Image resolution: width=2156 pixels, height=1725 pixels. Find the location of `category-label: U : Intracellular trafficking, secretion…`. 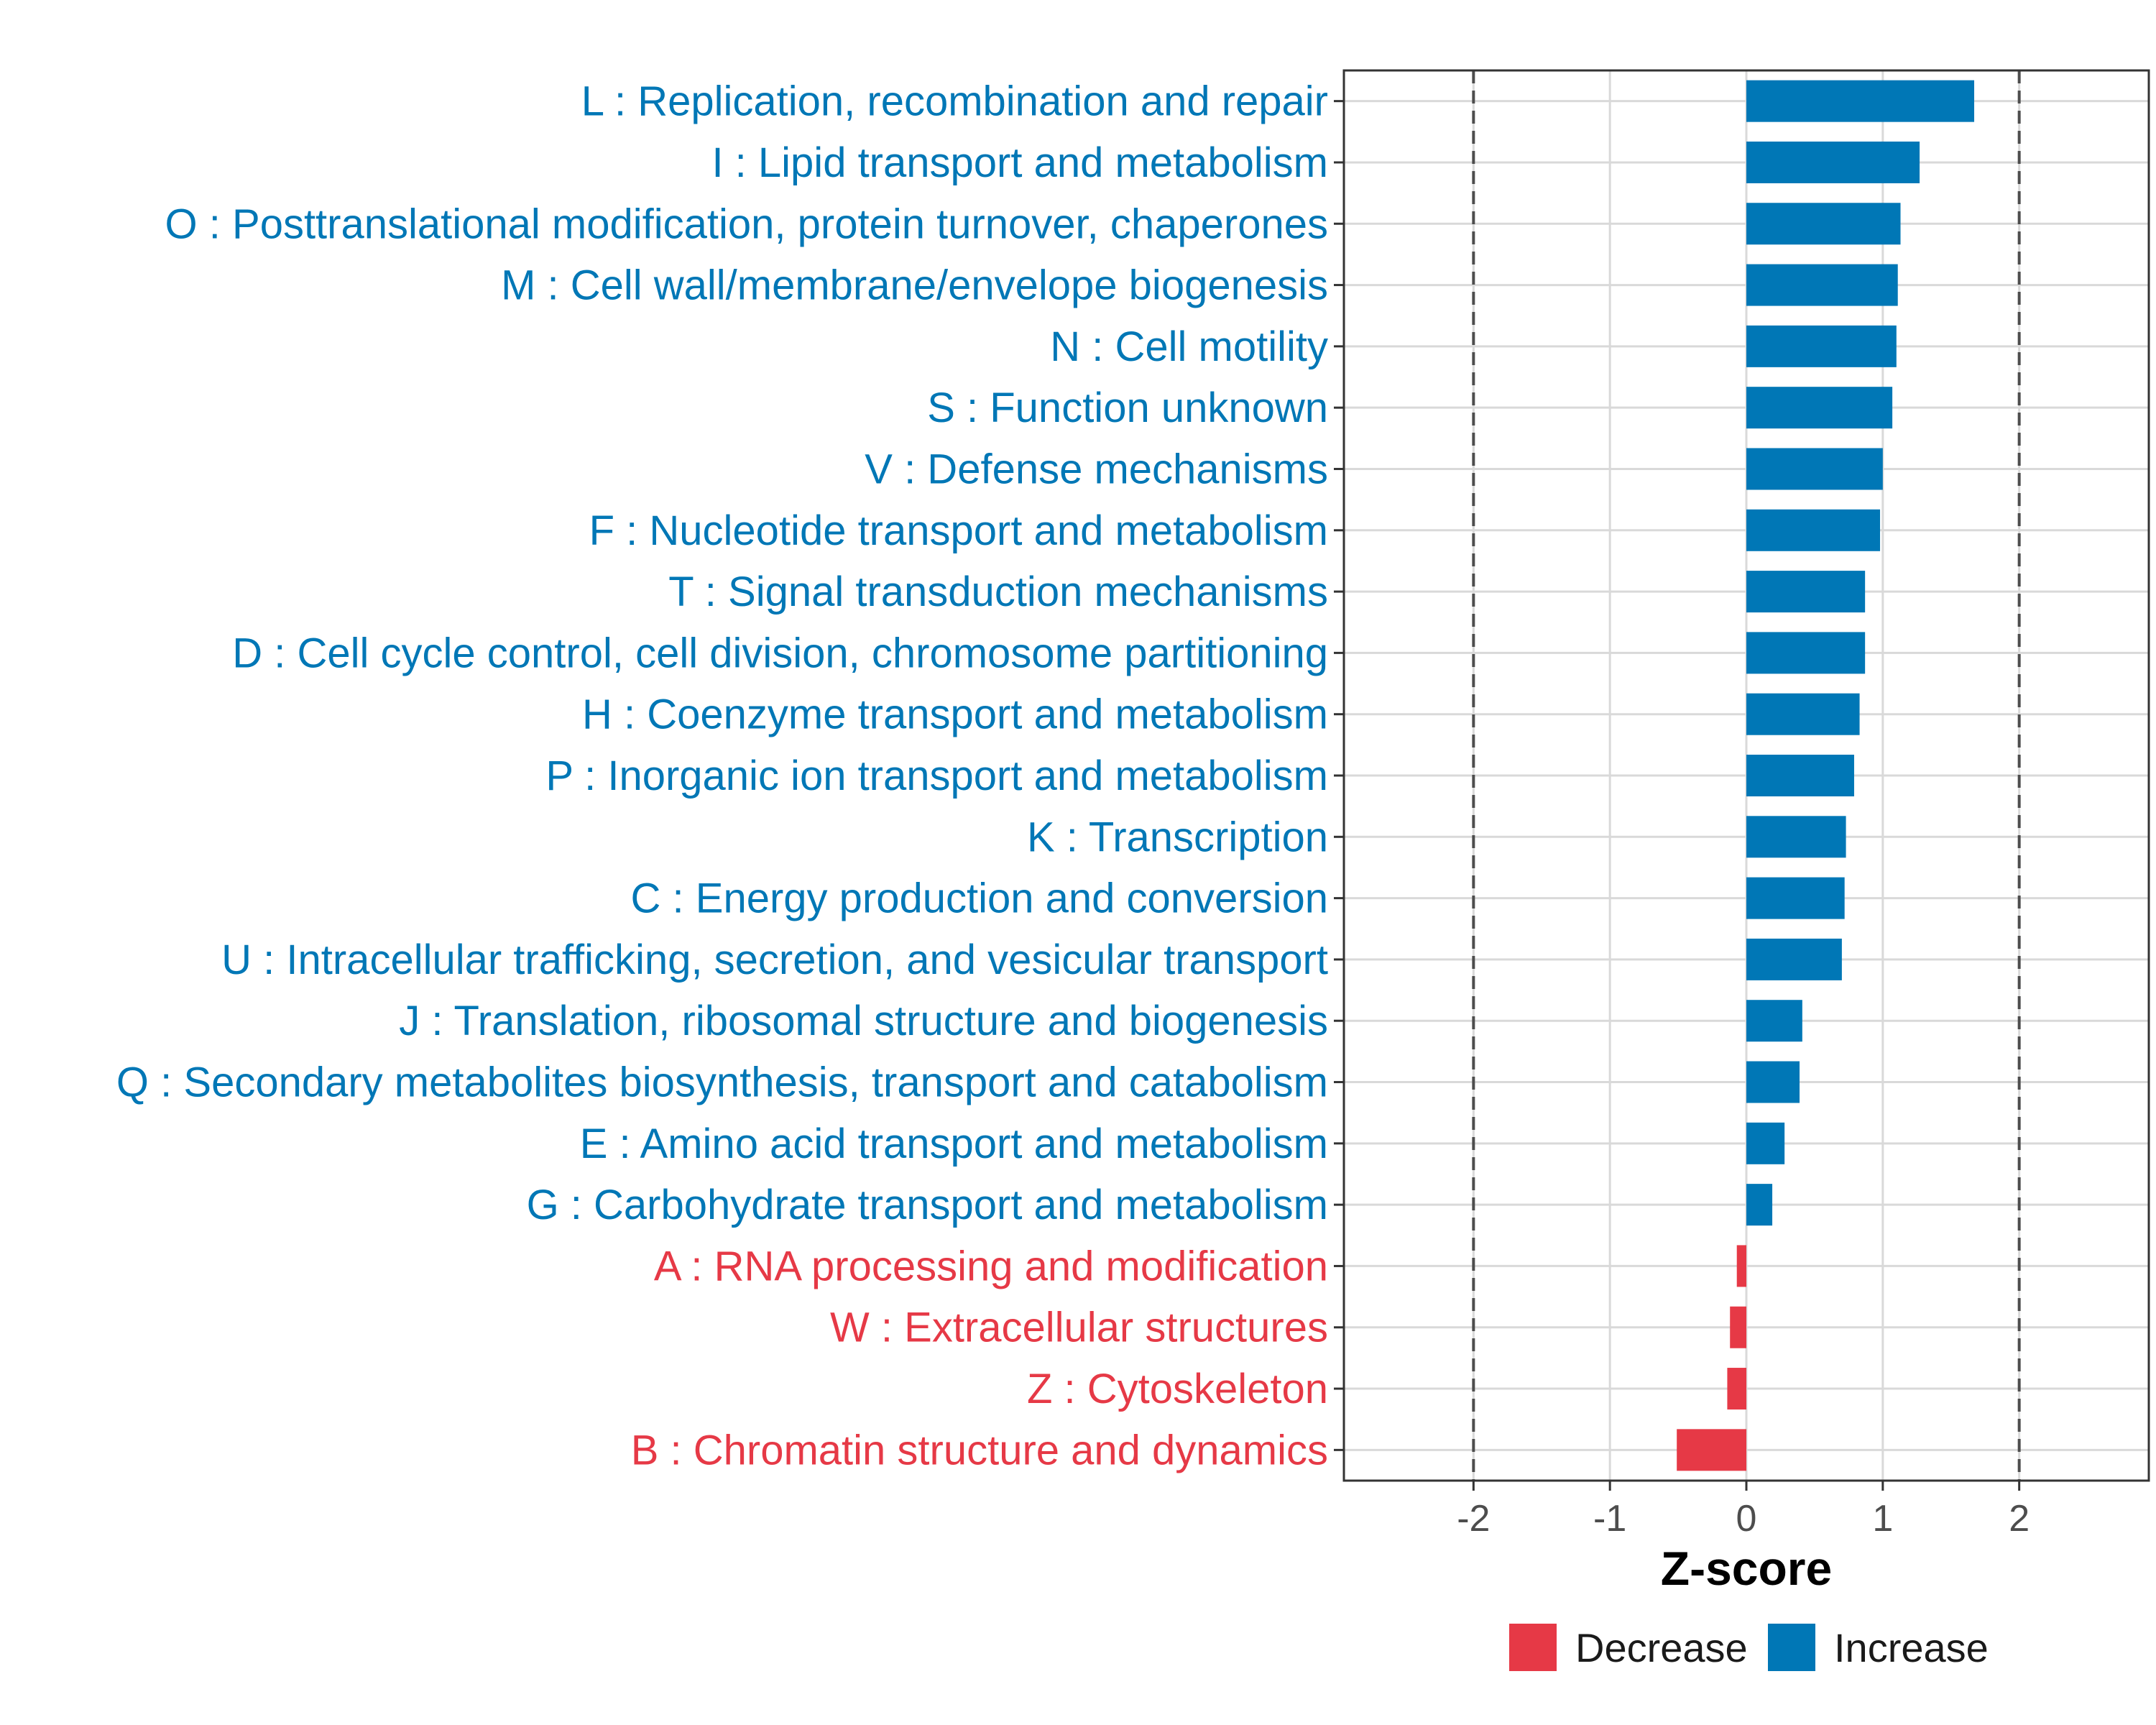

category-label: U : Intracellular trafficking, secretion… is located at coordinates (774, 960).